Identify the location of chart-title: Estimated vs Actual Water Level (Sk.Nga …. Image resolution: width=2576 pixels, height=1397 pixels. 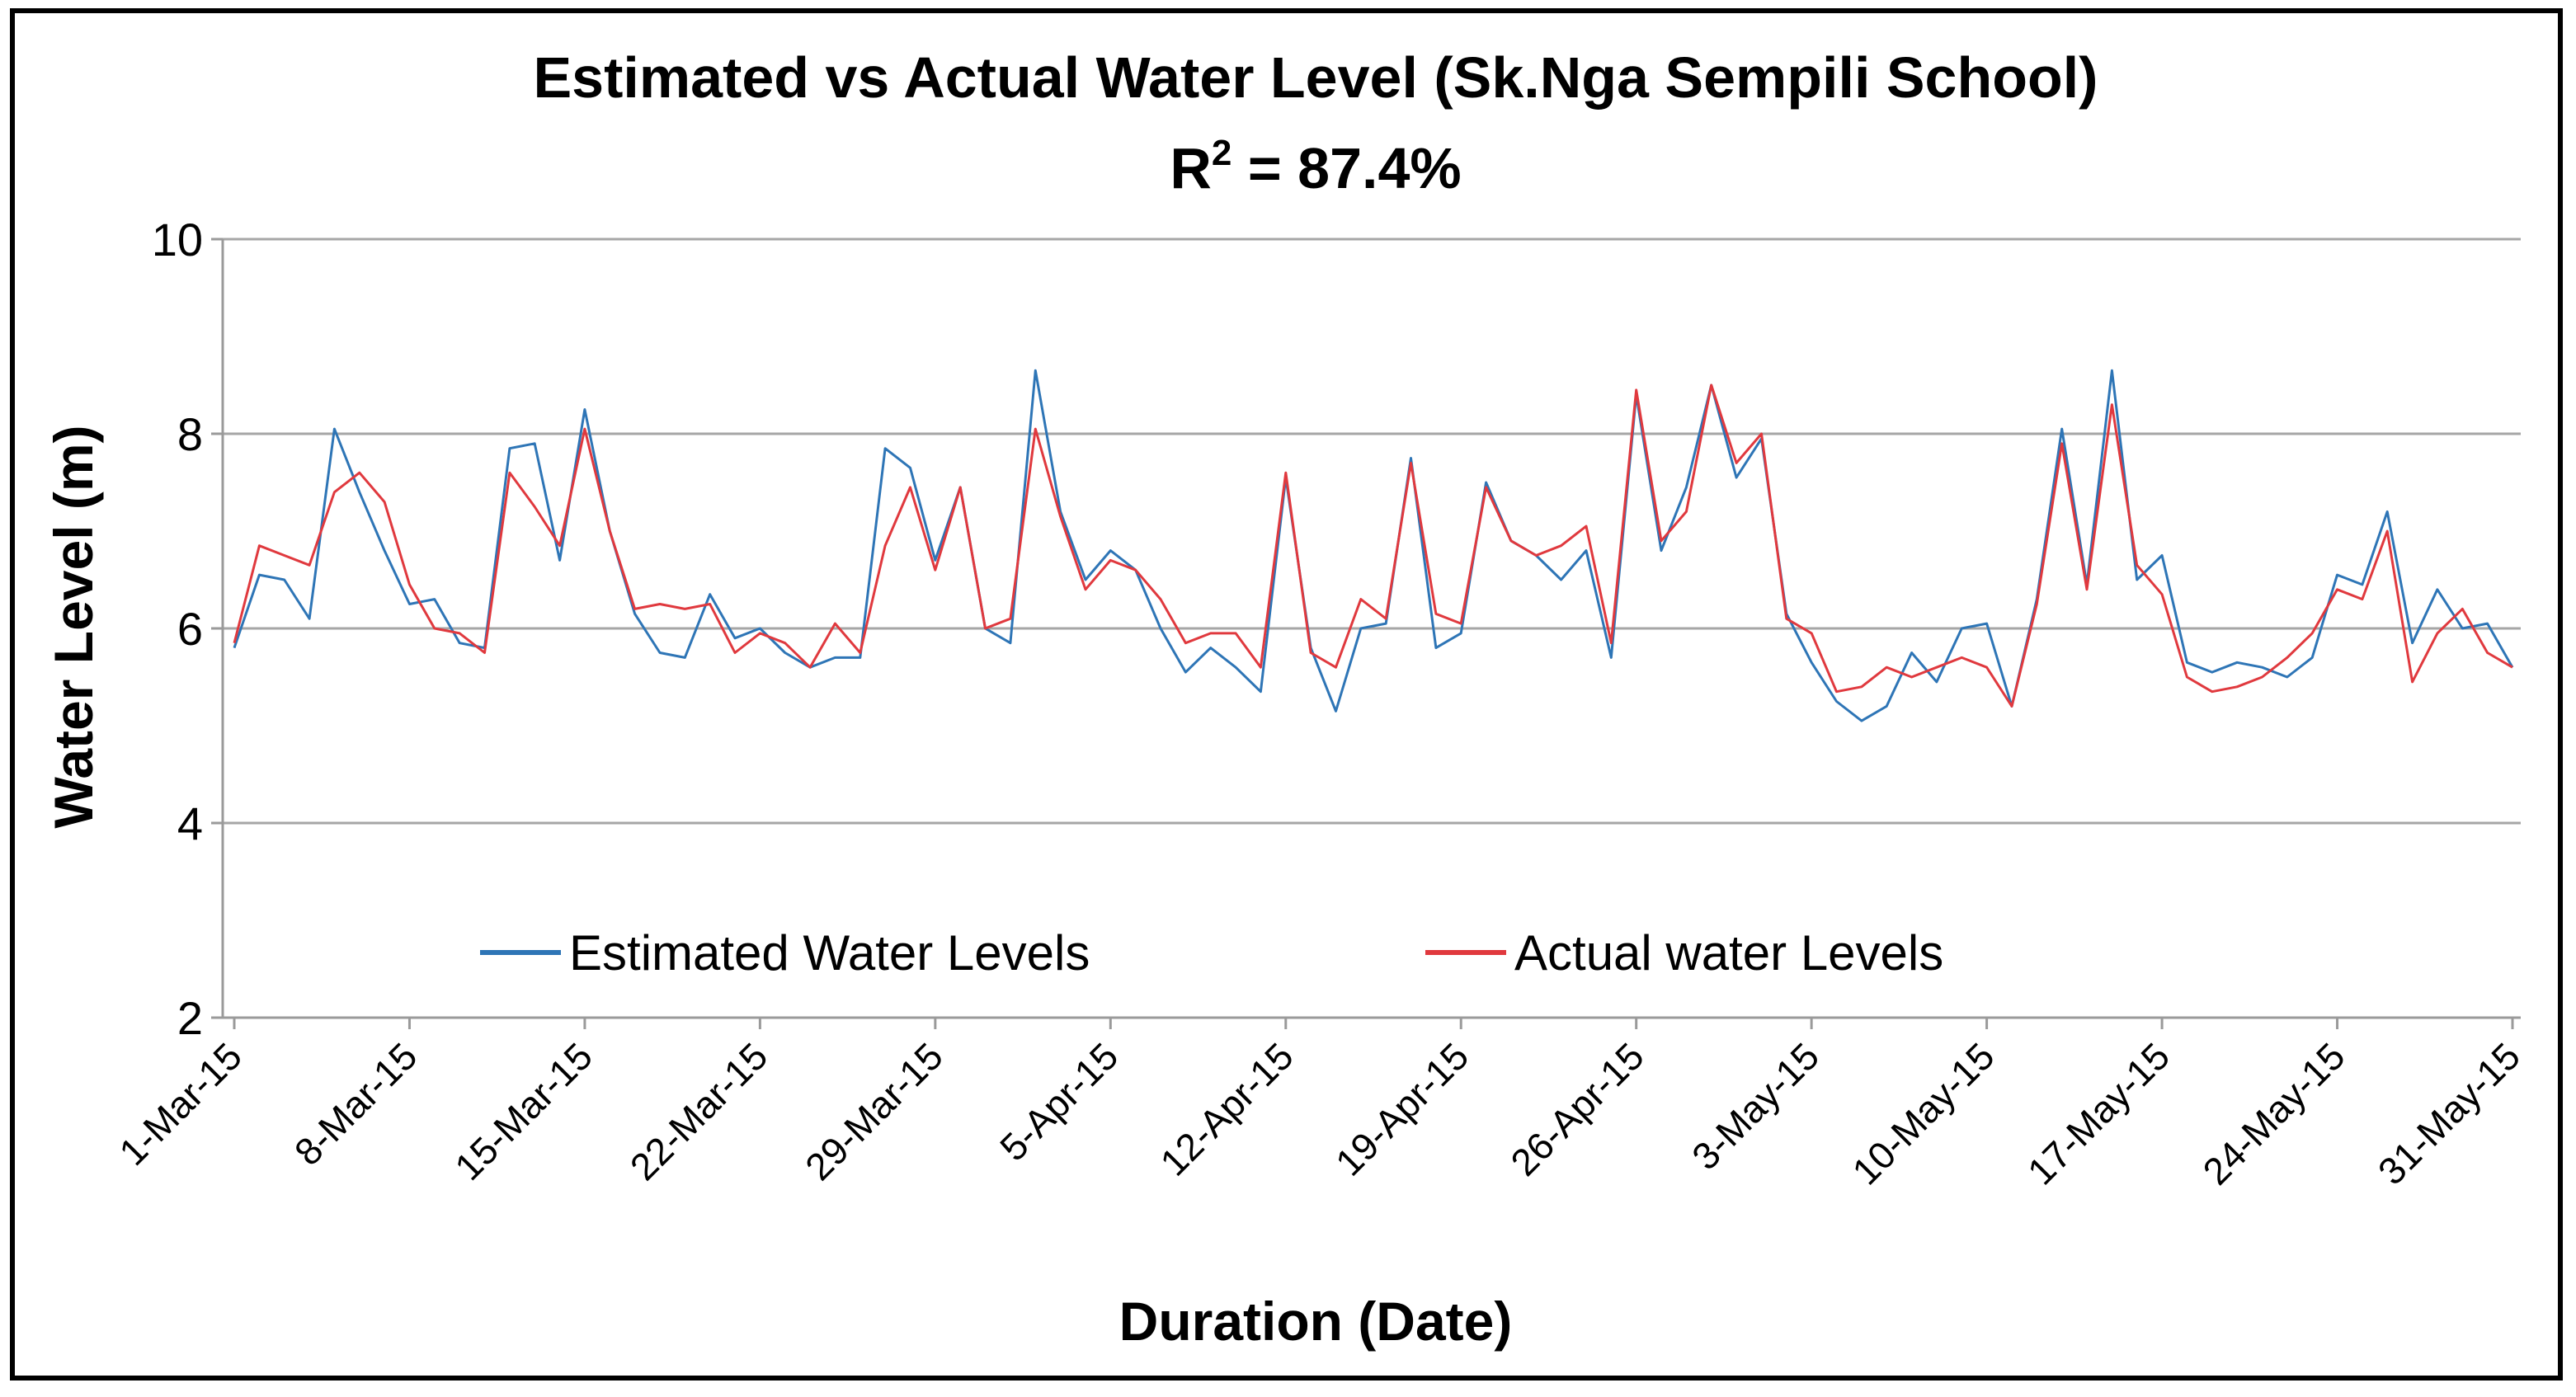
(1315, 77).